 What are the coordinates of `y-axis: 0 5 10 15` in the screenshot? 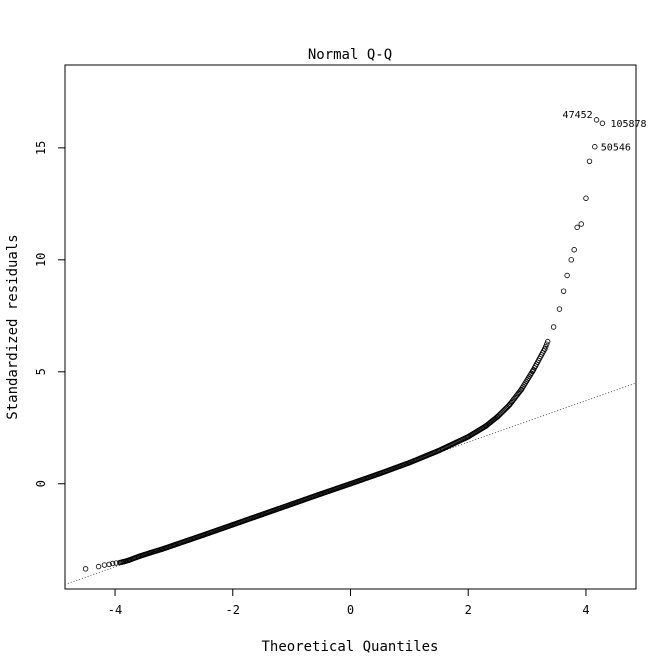 It's located at (50, 314).